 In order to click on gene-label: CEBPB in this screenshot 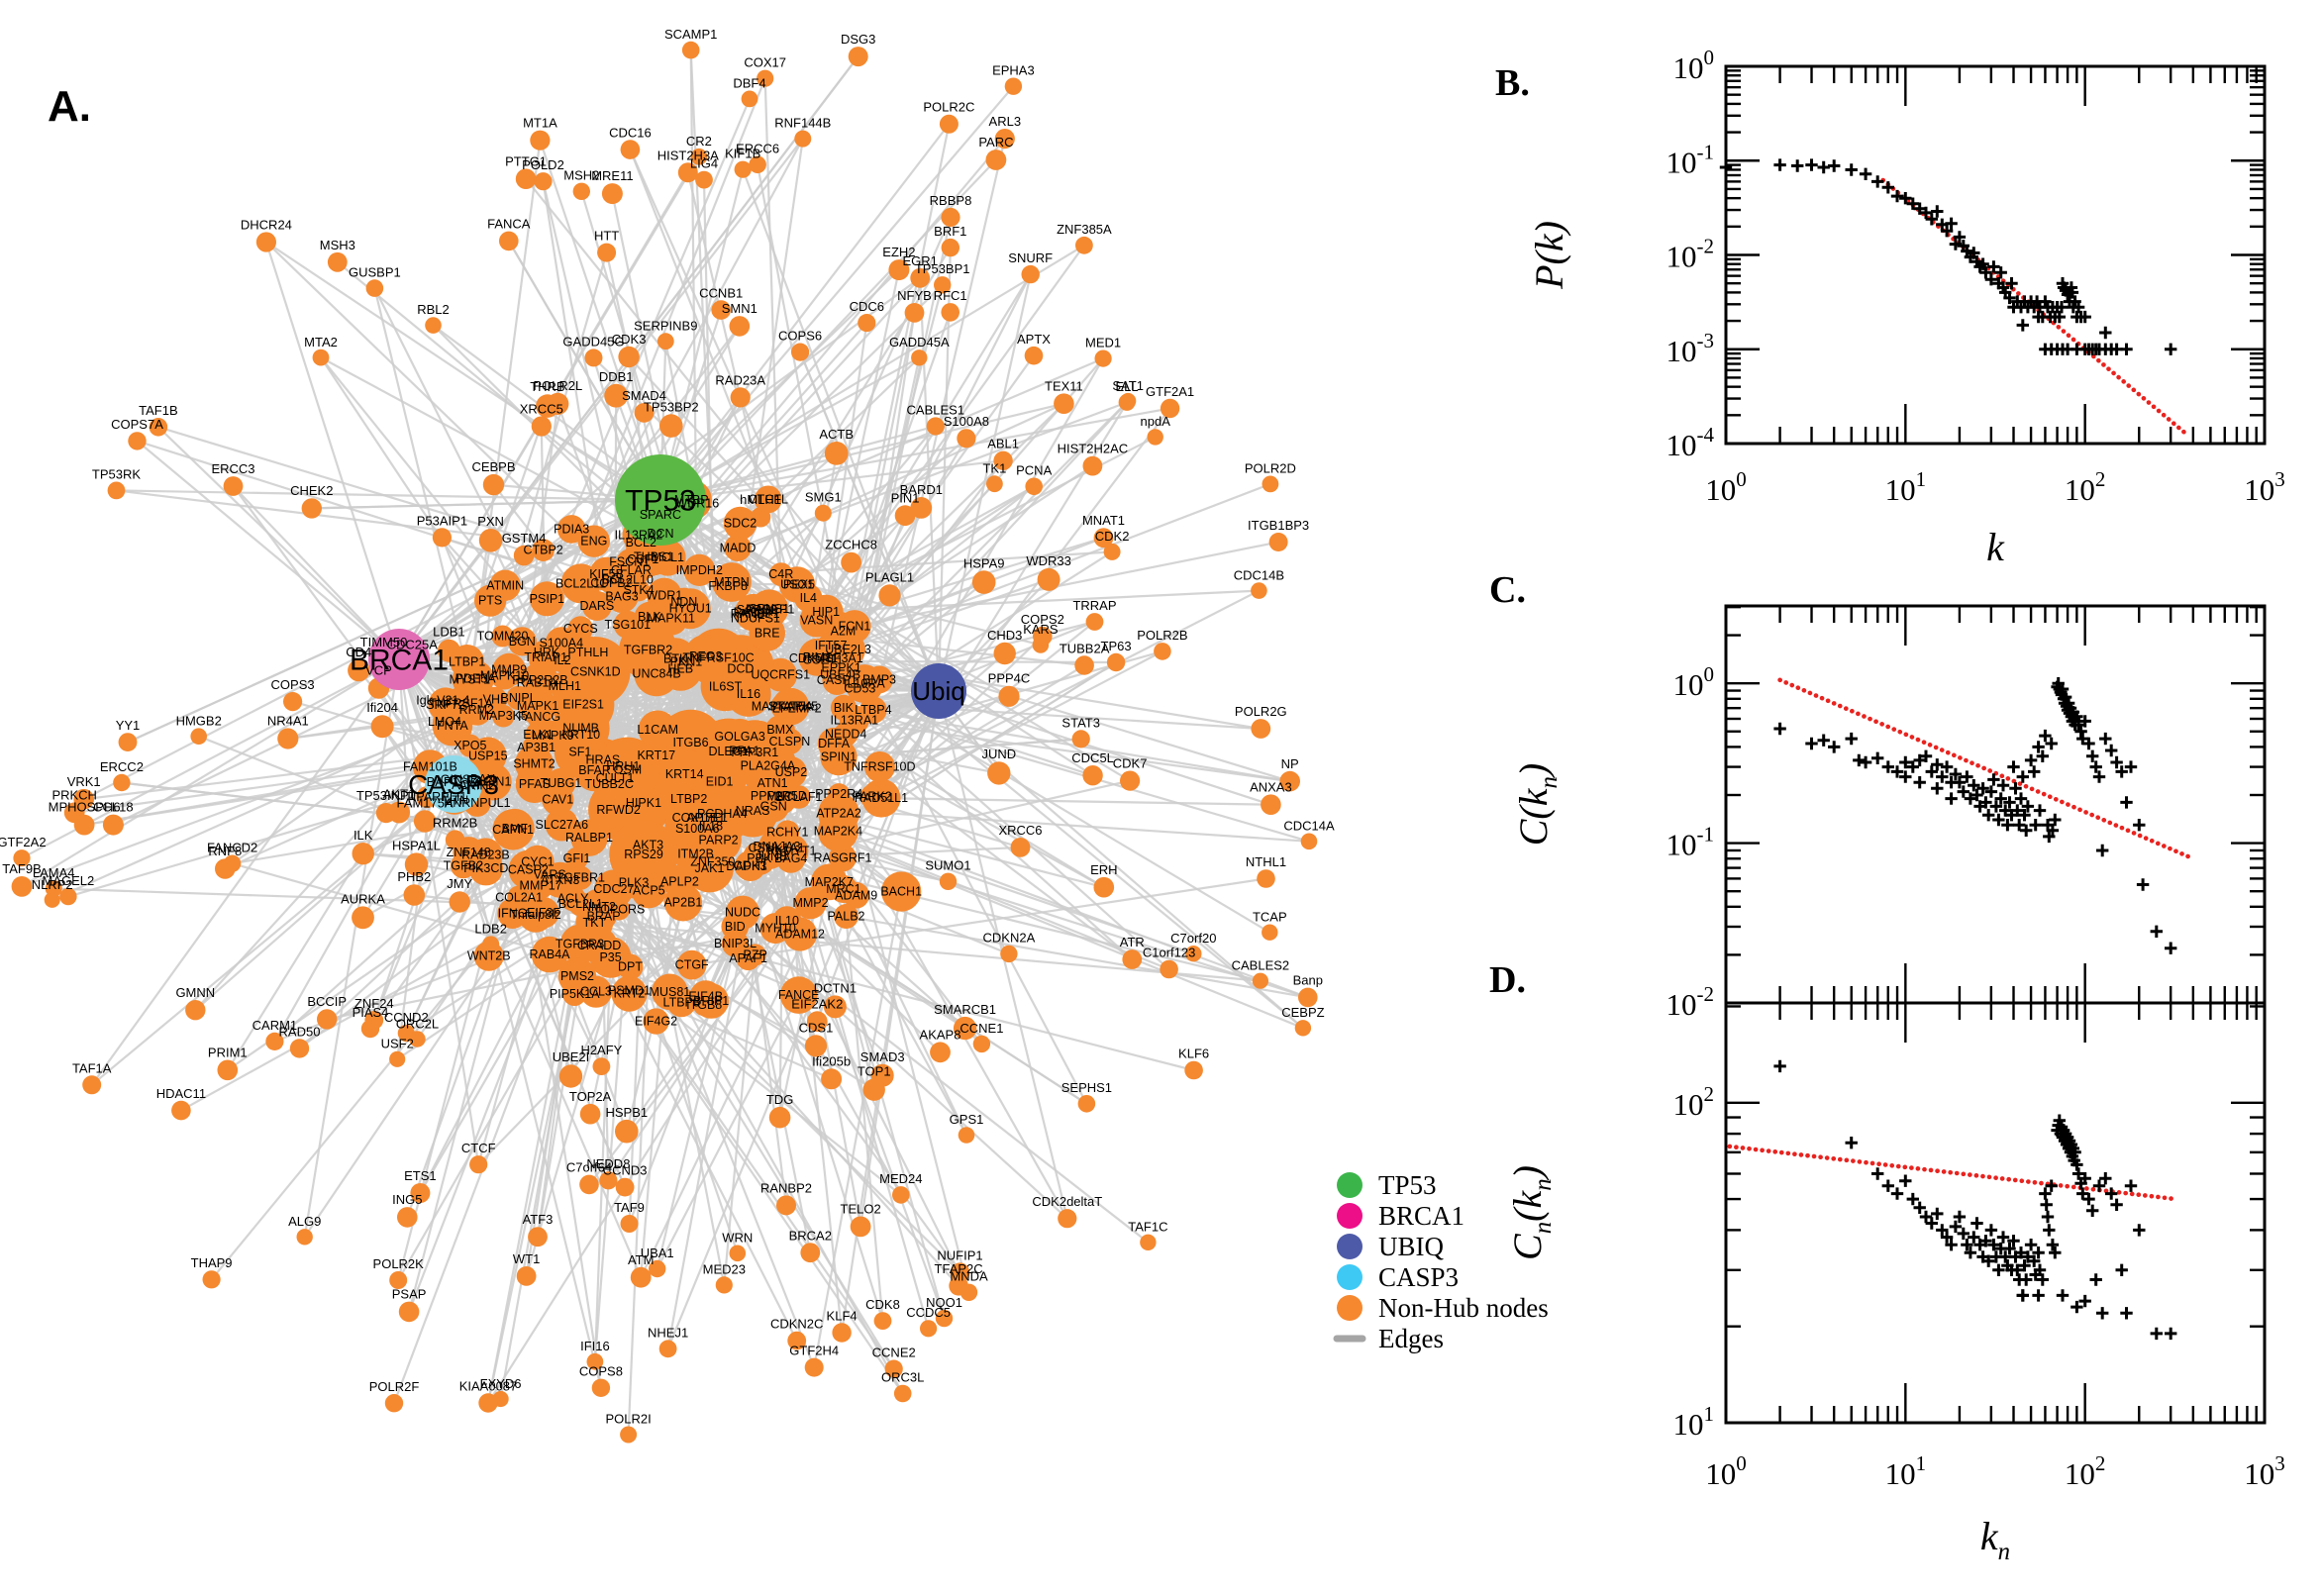, I will do `click(493, 466)`.